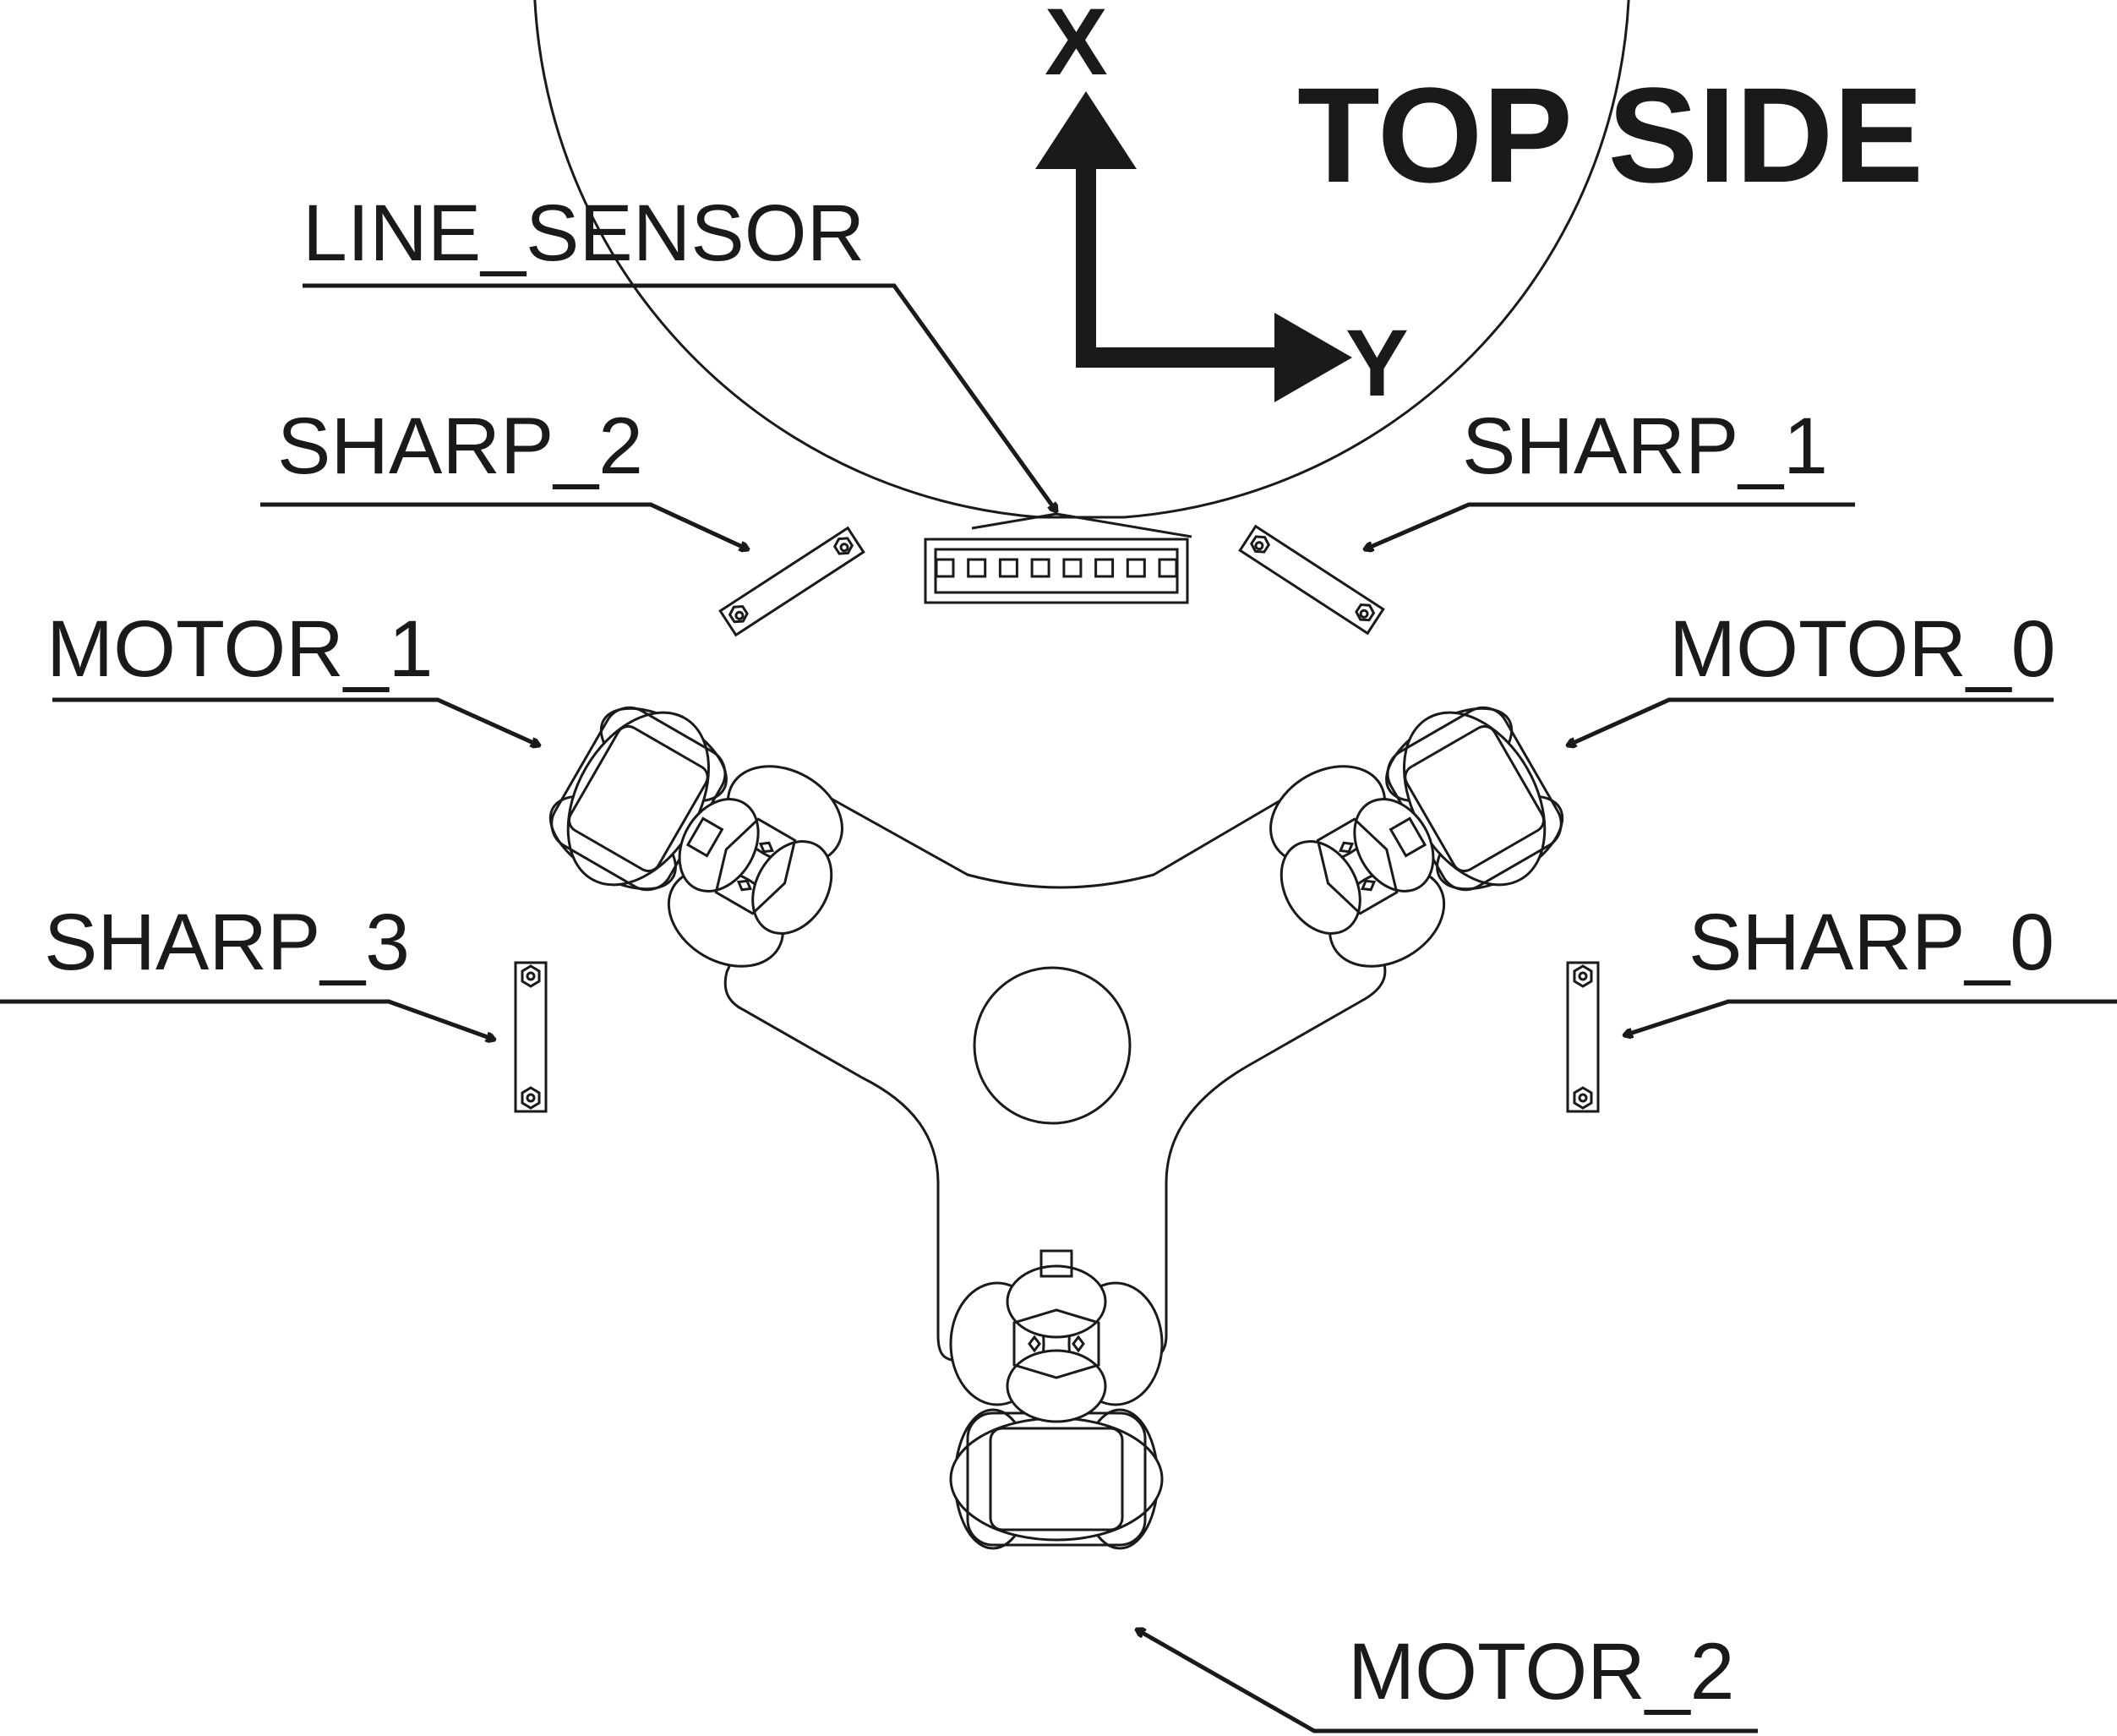 The height and width of the screenshot is (1736, 2117). Describe the element at coordinates (247, 1019) in the screenshot. I see `sharp-3-leader` at that location.